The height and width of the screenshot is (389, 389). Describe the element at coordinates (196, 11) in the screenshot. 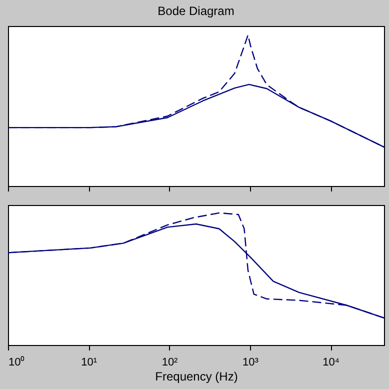

I see `chart-title: Bode Diagram` at that location.